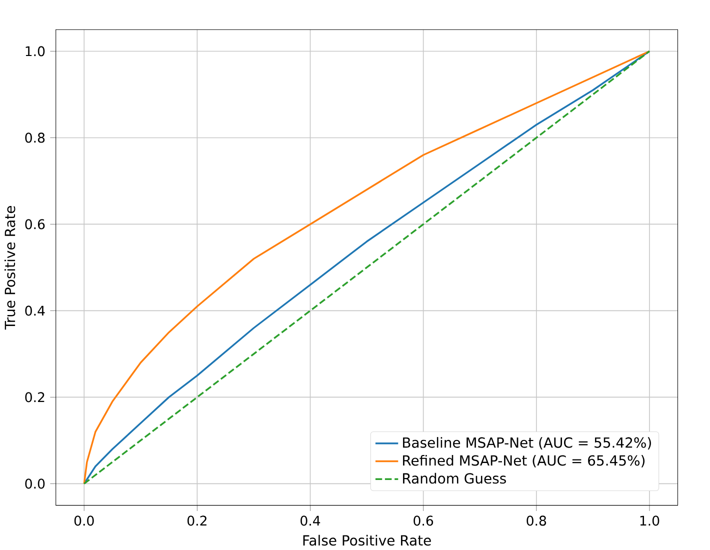 The height and width of the screenshot is (550, 710). I want to click on y-tick-label: 0.8, so click(35, 137).